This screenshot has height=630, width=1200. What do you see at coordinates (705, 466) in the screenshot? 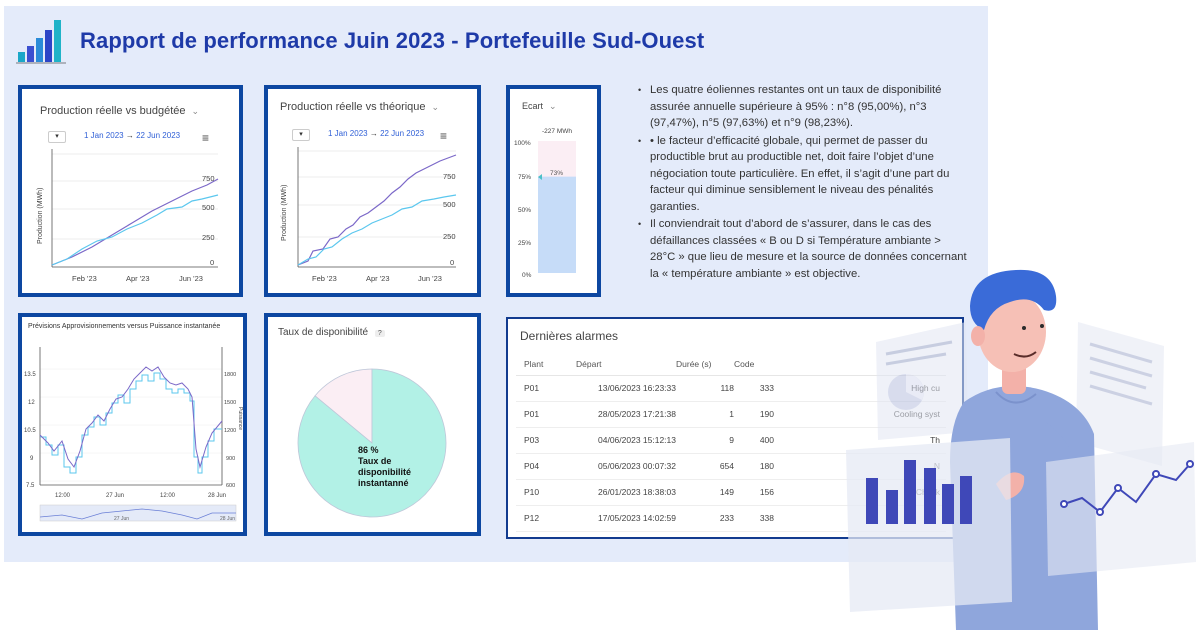
I see `table-cell: 654` at bounding box center [705, 466].